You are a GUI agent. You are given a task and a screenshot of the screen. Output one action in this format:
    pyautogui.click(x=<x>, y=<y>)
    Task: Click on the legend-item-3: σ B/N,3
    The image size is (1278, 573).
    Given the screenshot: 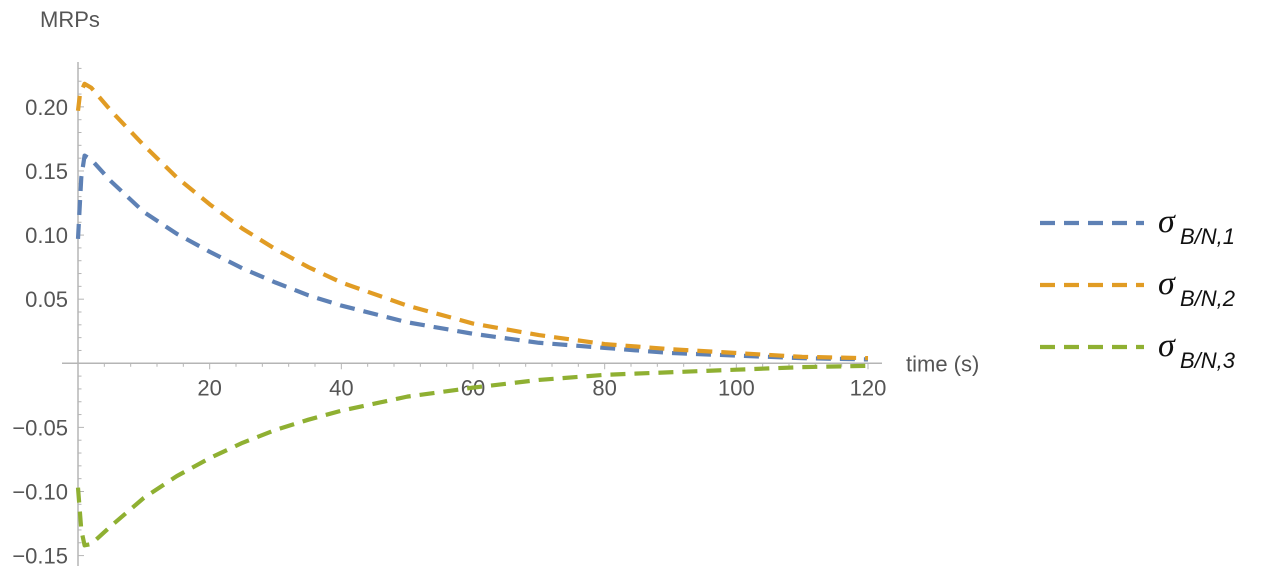 What is the action you would take?
    pyautogui.click(x=1138, y=350)
    